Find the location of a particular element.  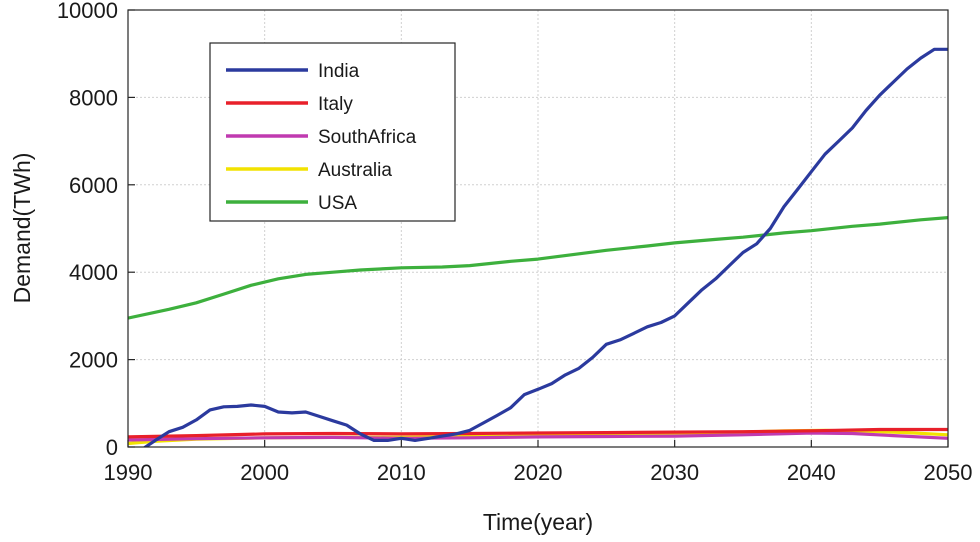

legend: India Italy SouthAfrica Australia USA is located at coordinates (332, 132).